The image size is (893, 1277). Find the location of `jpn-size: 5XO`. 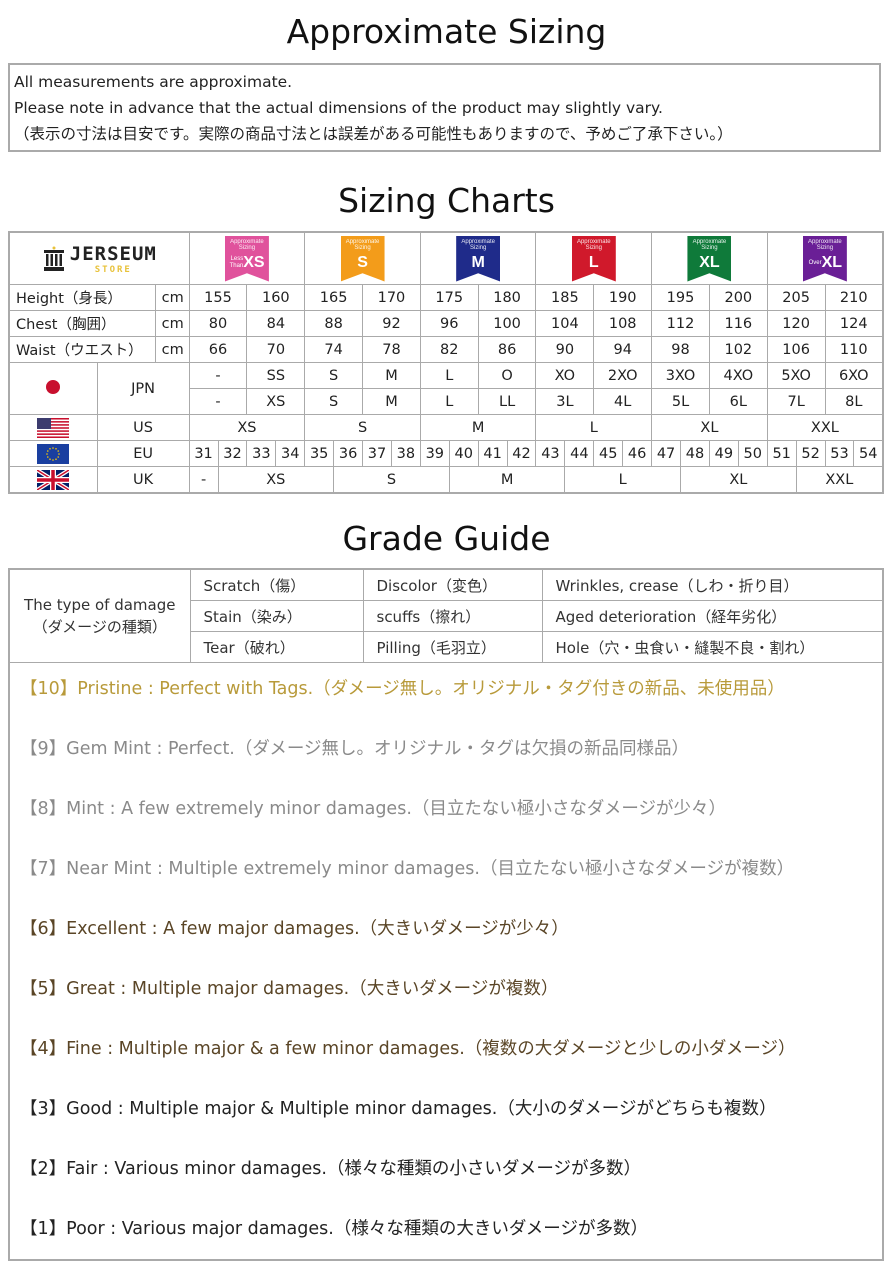

jpn-size: 5XO is located at coordinates (796, 375).